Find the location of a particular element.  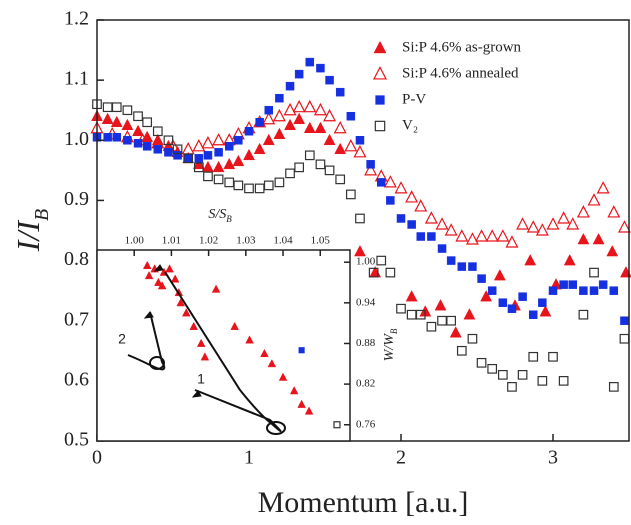

legend-label: P-V is located at coordinates (414, 99).